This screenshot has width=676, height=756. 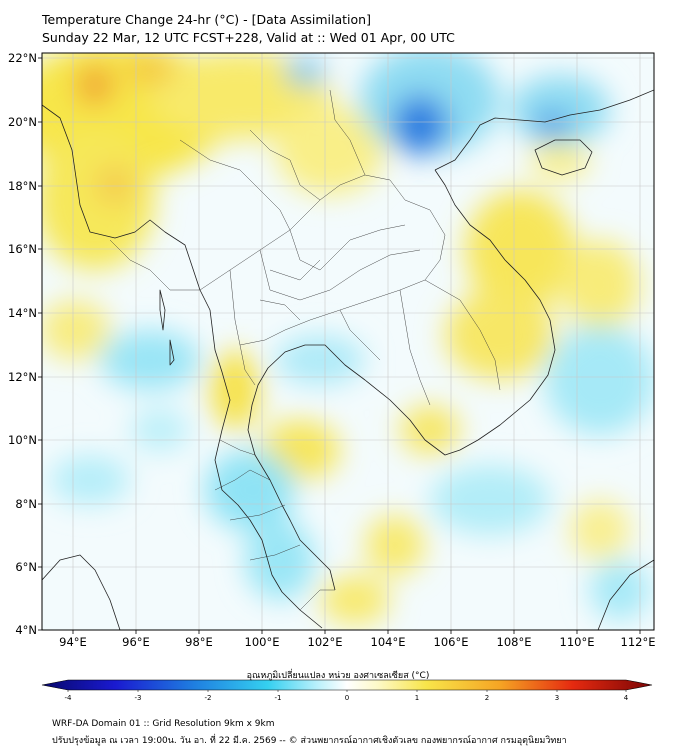 What do you see at coordinates (40, 344) in the screenshot?
I see `lat-tick-marks` at bounding box center [40, 344].